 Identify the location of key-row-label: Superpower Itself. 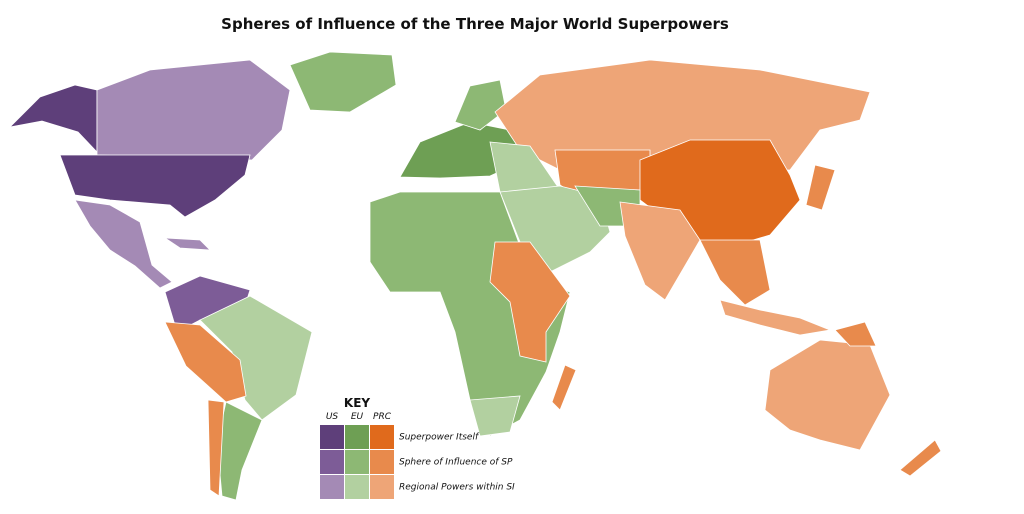
(439, 438).